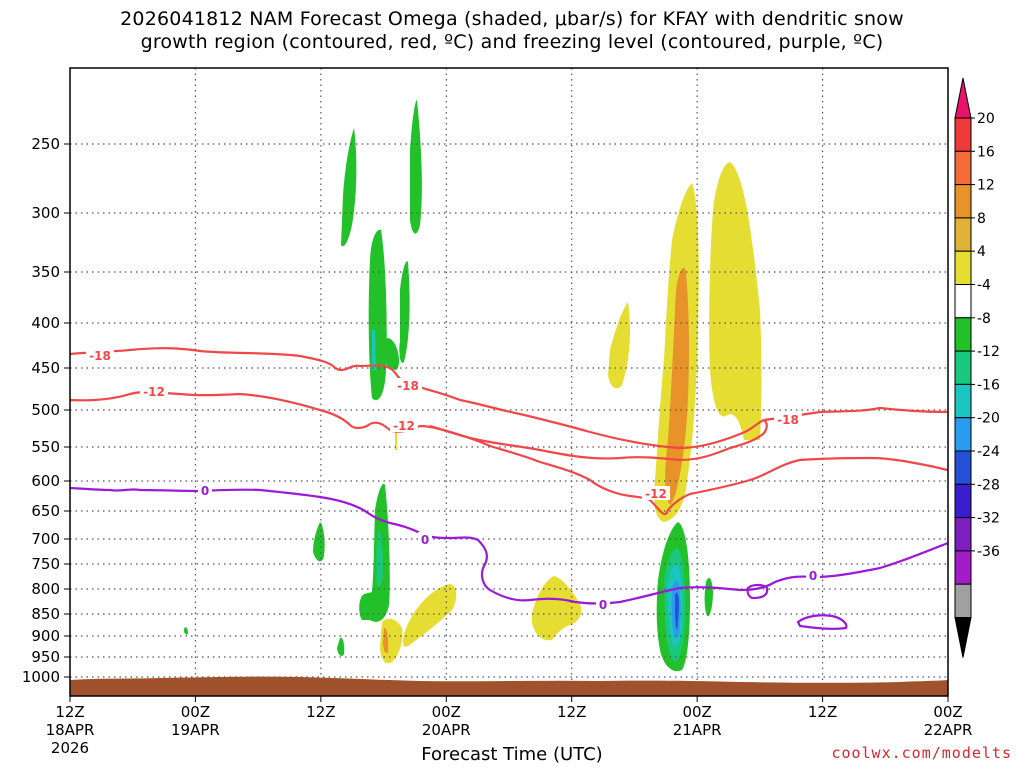 The height and width of the screenshot is (768, 1024). I want to click on dgz-contour-minus18, so click(509, 398).